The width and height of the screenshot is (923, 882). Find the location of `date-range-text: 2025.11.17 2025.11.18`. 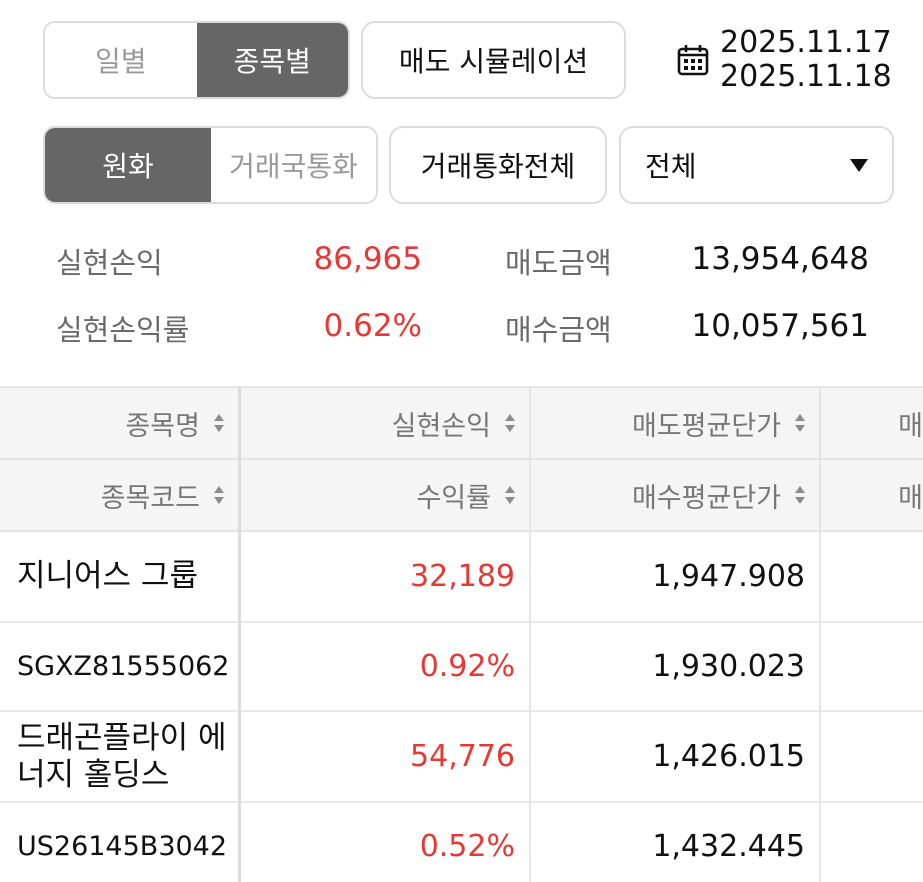

date-range-text: 2025.11.17 2025.11.18 is located at coordinates (806, 60).